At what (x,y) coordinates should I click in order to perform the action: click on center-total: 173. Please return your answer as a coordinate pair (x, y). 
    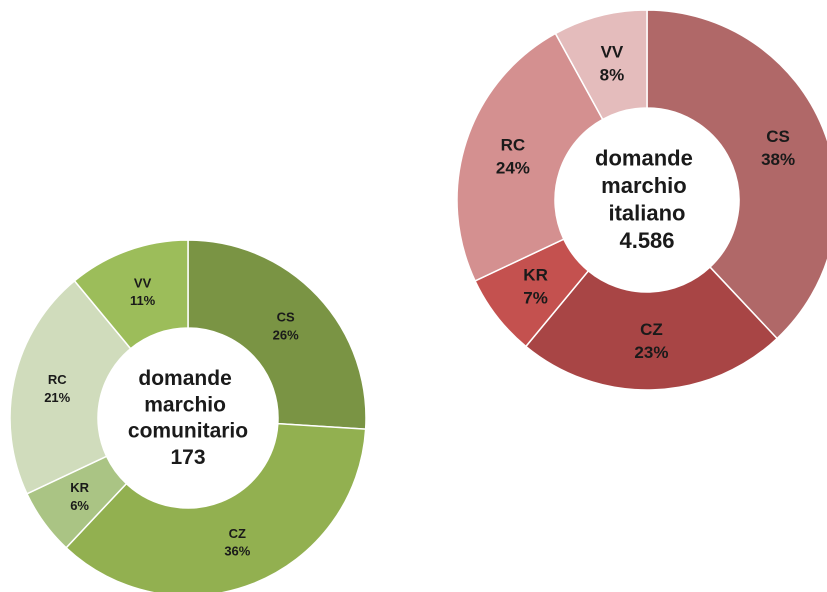
    Looking at the image, I should click on (187, 457).